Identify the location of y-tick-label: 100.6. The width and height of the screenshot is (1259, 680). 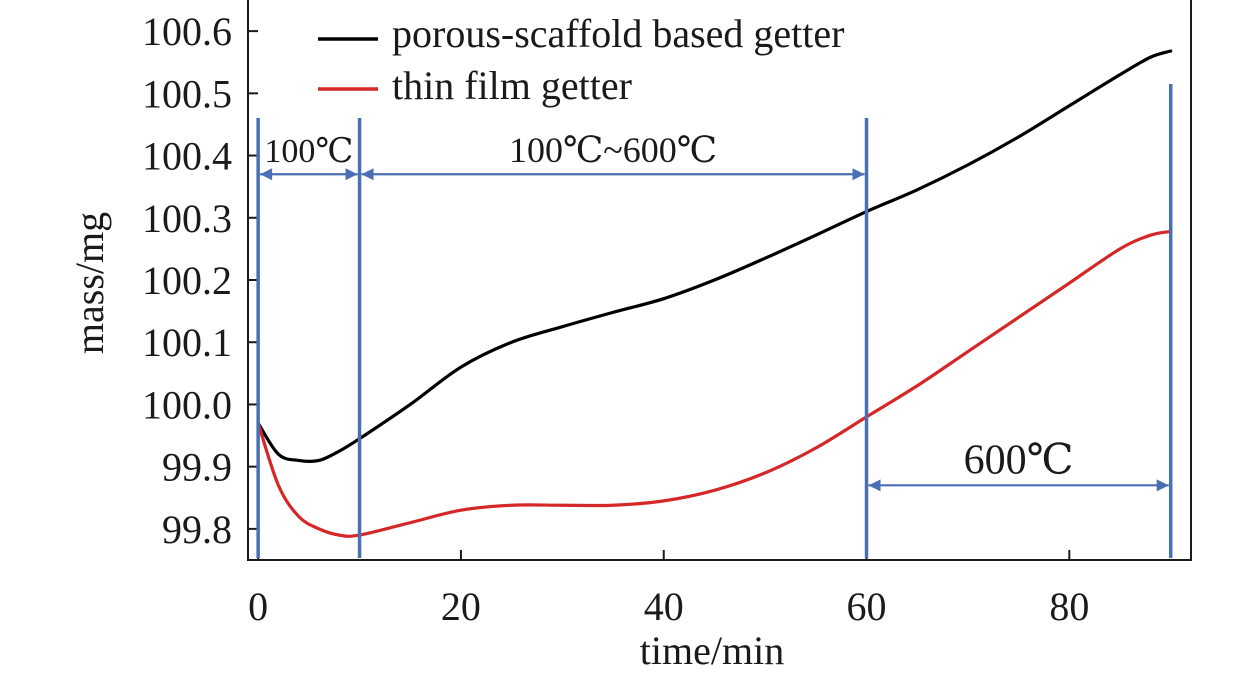
(187, 31).